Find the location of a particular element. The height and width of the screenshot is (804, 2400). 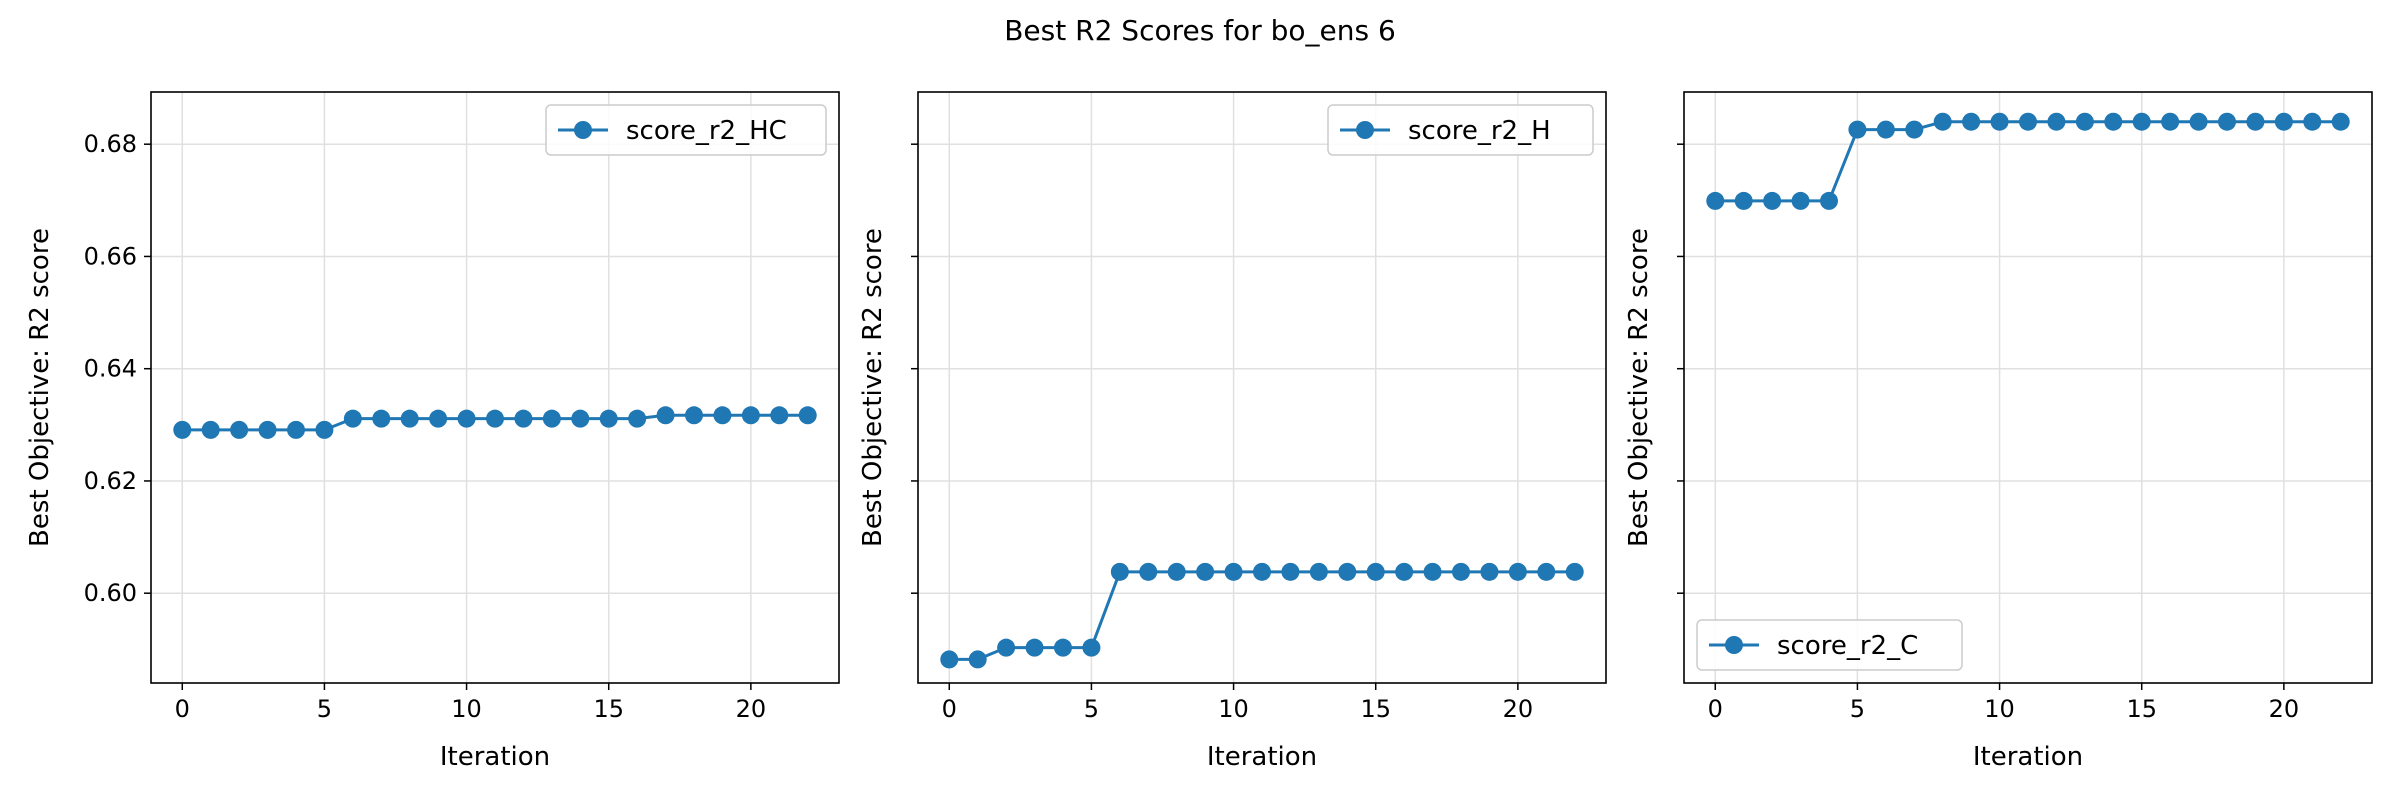

y-tick-label: 0.60 is located at coordinates (110, 593).